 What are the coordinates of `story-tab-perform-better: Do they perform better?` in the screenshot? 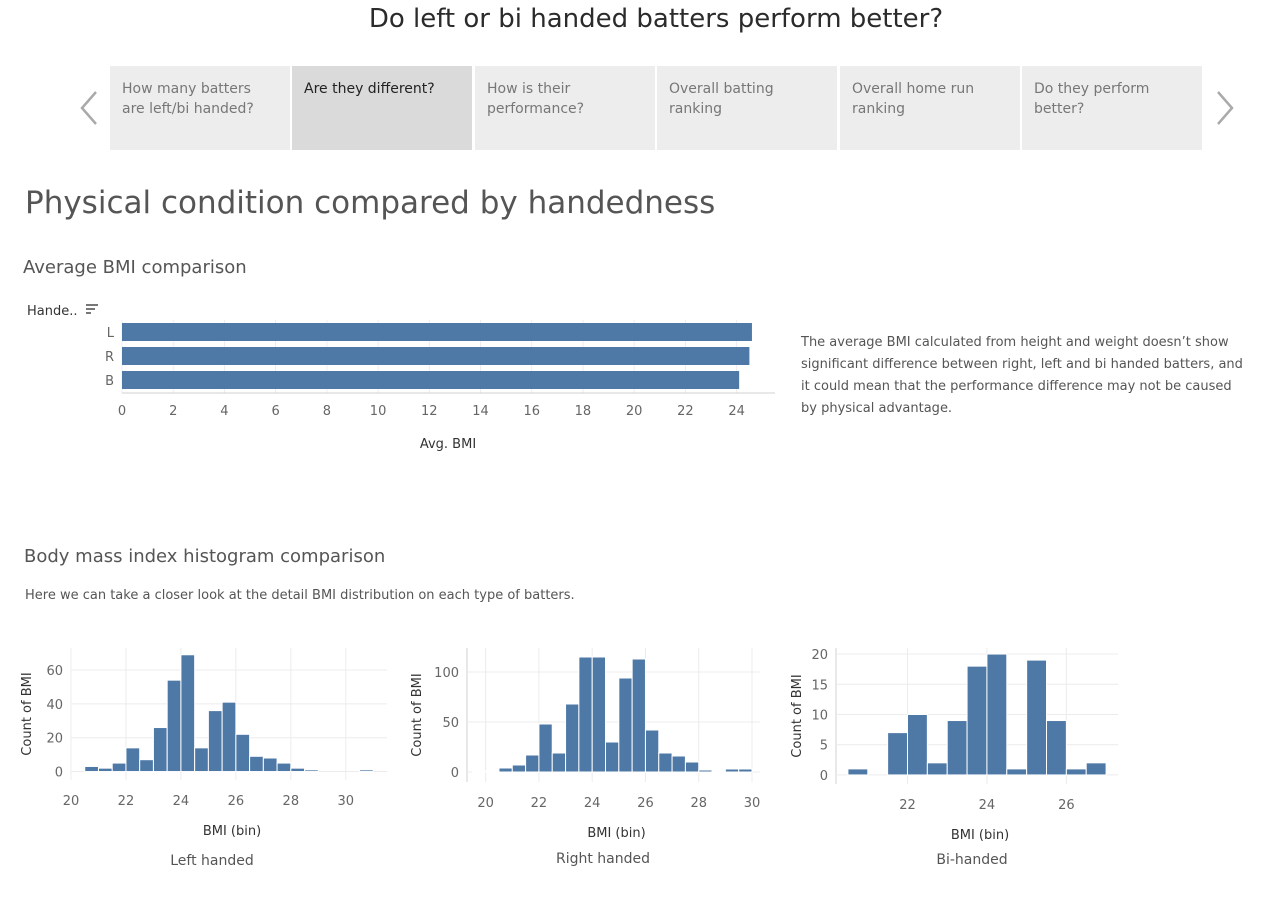 It's located at (1112, 108).